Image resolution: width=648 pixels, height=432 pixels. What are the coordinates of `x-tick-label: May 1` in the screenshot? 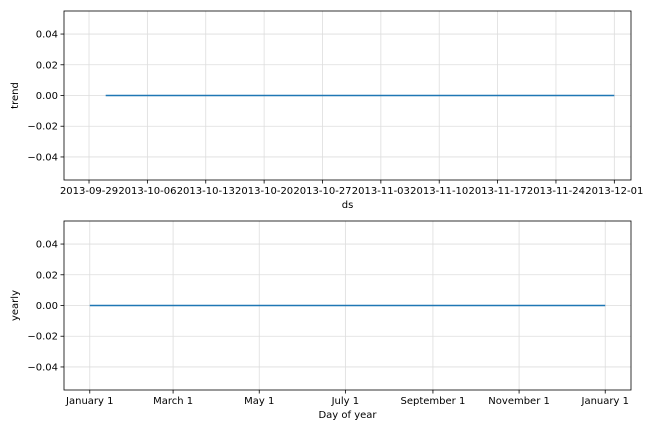 It's located at (259, 401).